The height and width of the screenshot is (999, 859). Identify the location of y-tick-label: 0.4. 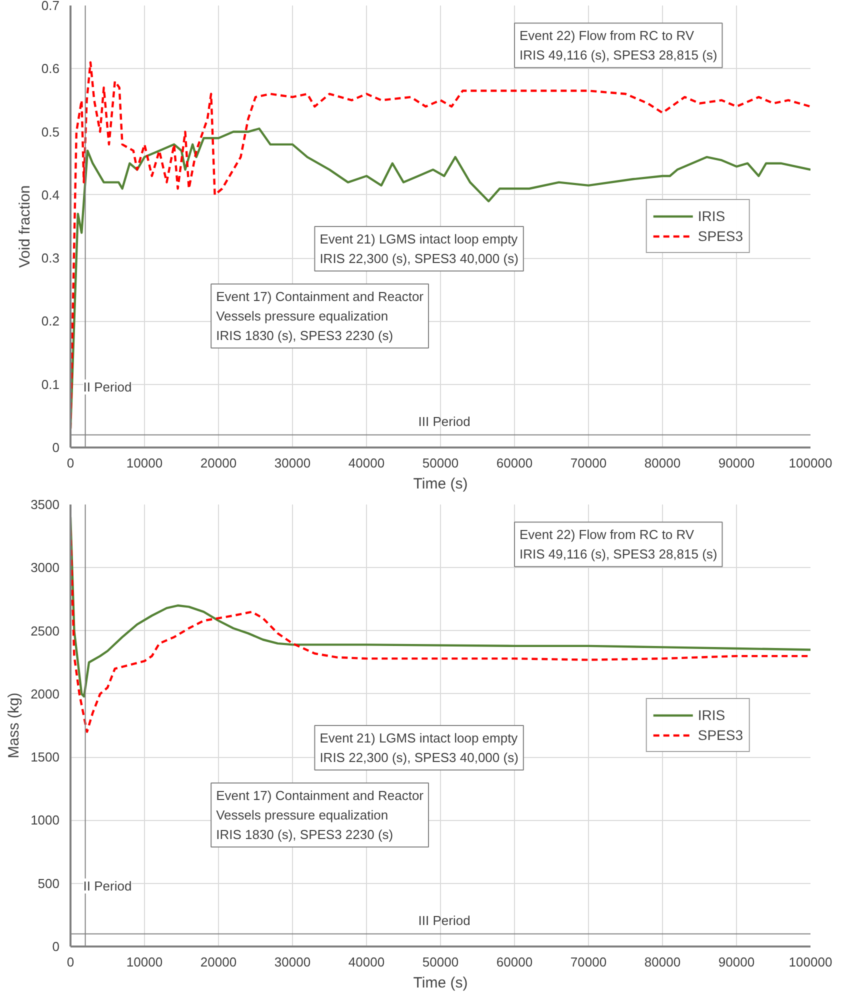
(50, 194).